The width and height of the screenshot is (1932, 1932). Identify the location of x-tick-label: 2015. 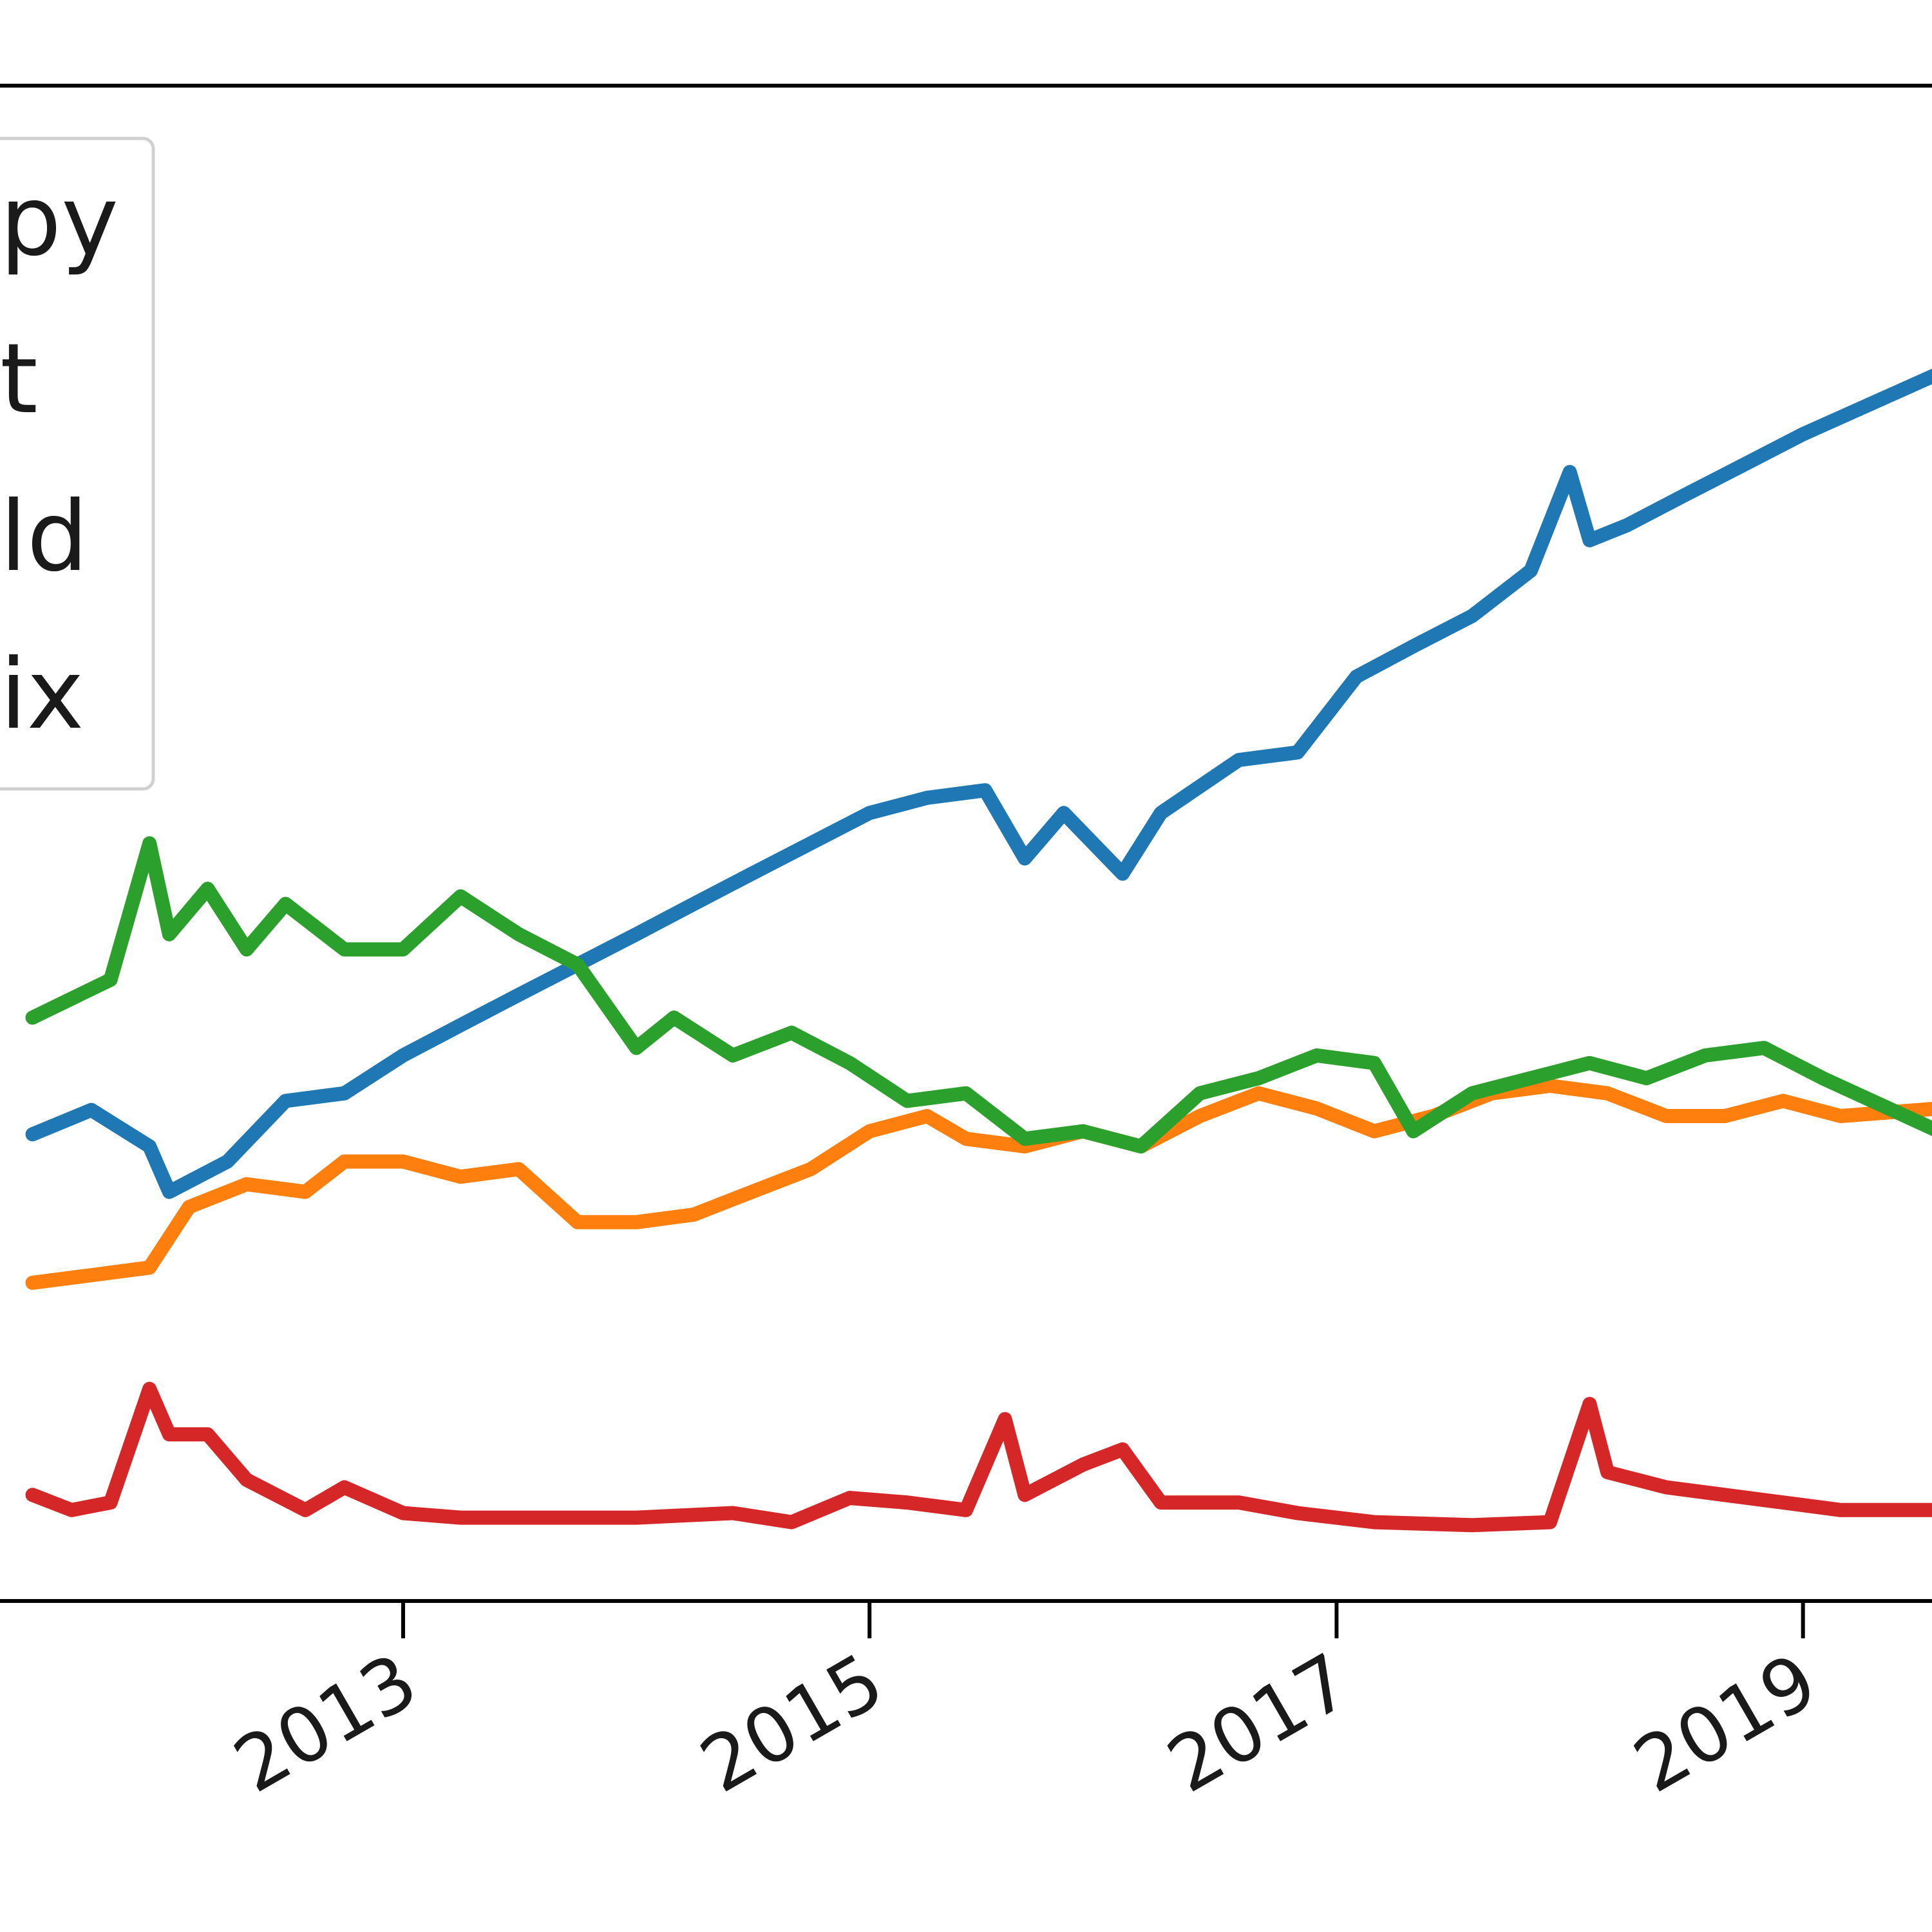
(792, 1723).